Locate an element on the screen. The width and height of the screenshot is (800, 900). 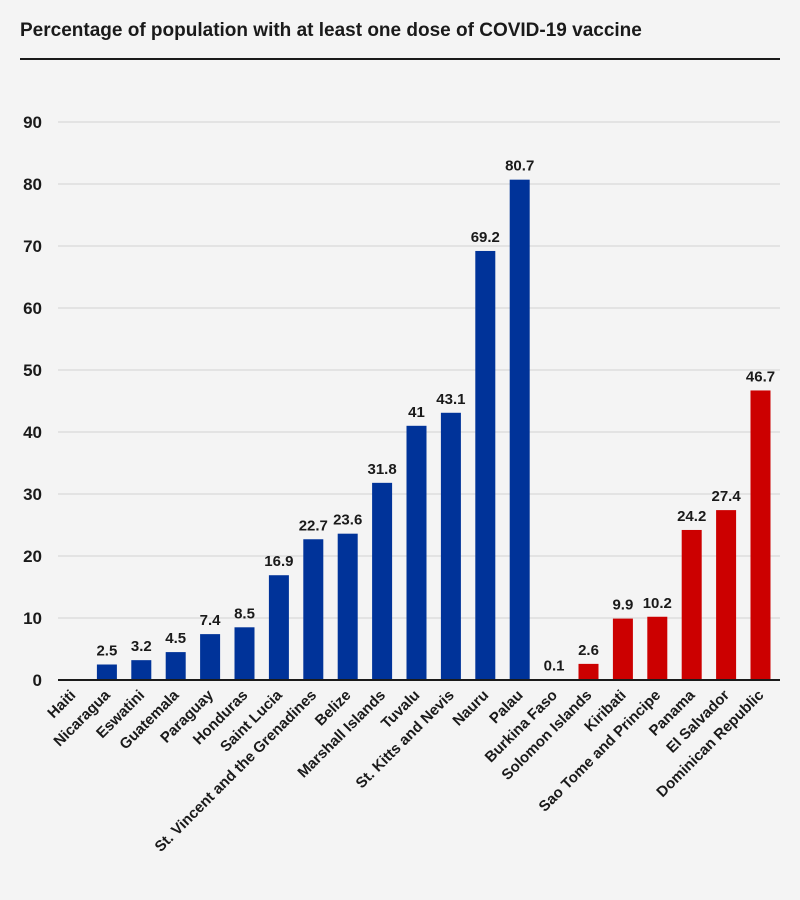
data-label: 69.2 is located at coordinates (485, 237).